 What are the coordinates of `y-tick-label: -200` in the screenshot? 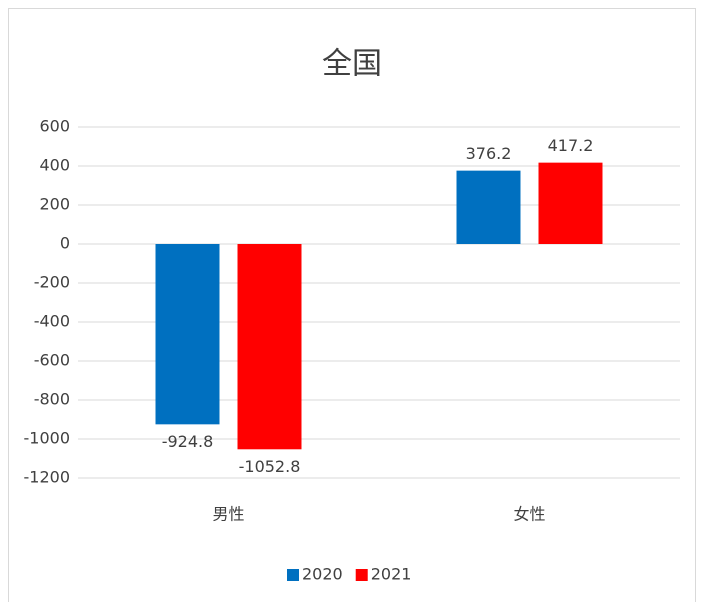 It's located at (52, 282).